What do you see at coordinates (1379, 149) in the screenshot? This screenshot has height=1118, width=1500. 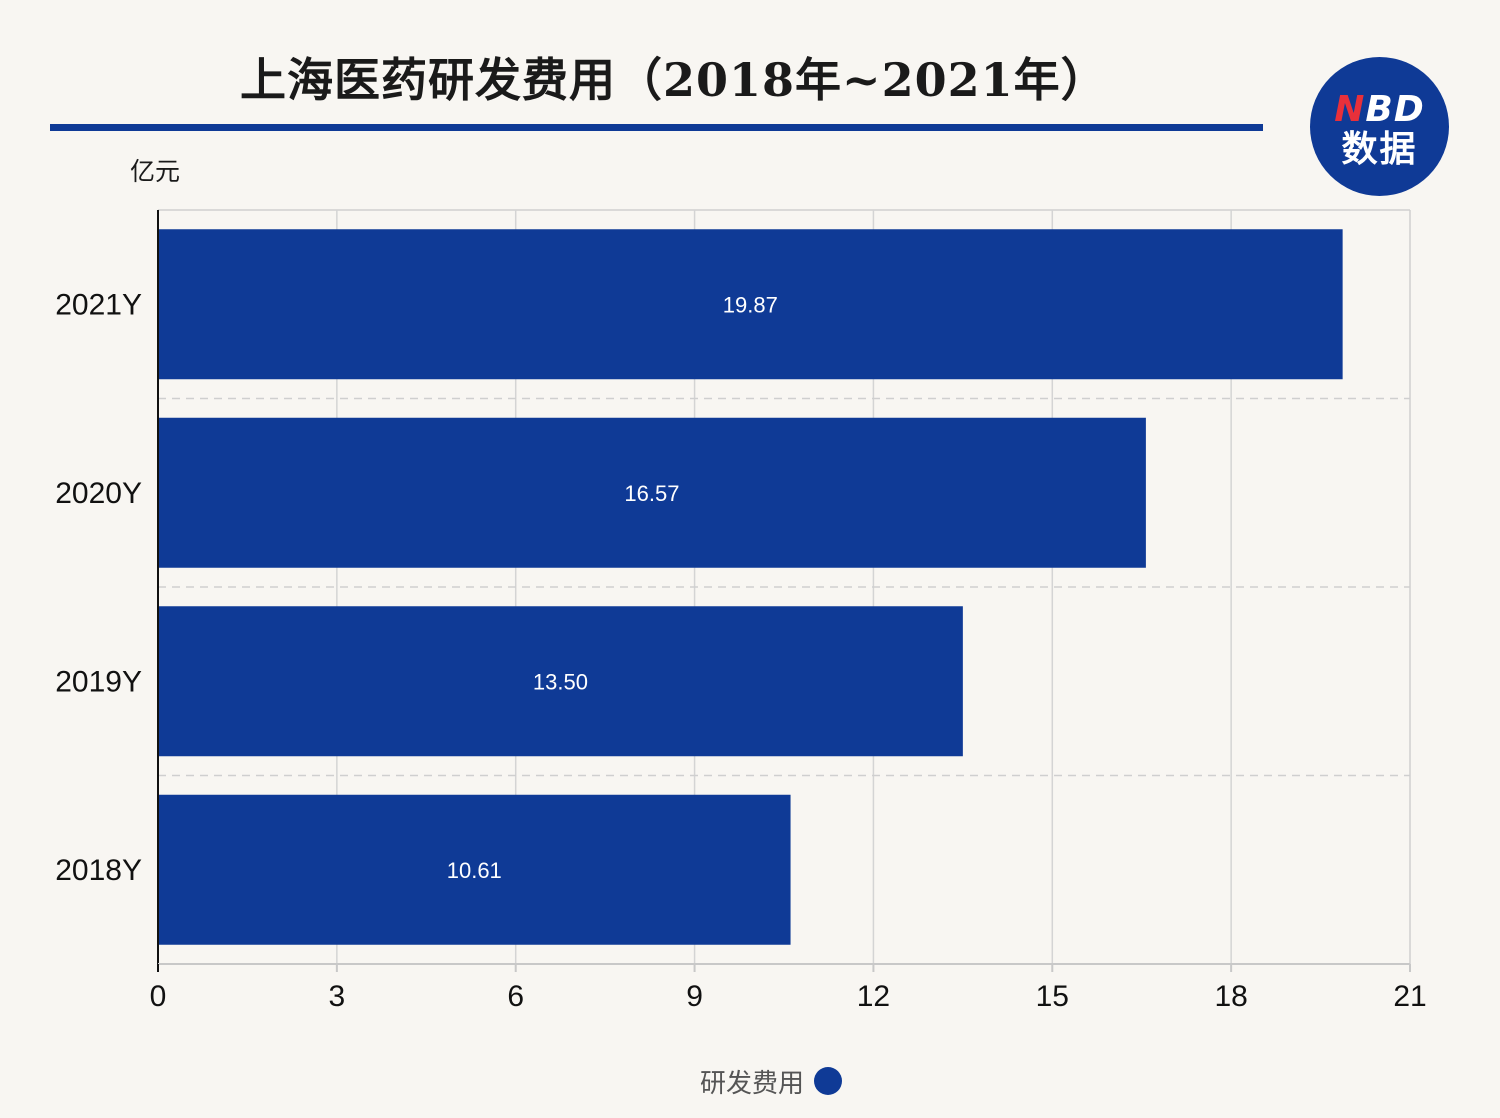 I see `logo-bottom-text: 数据` at bounding box center [1379, 149].